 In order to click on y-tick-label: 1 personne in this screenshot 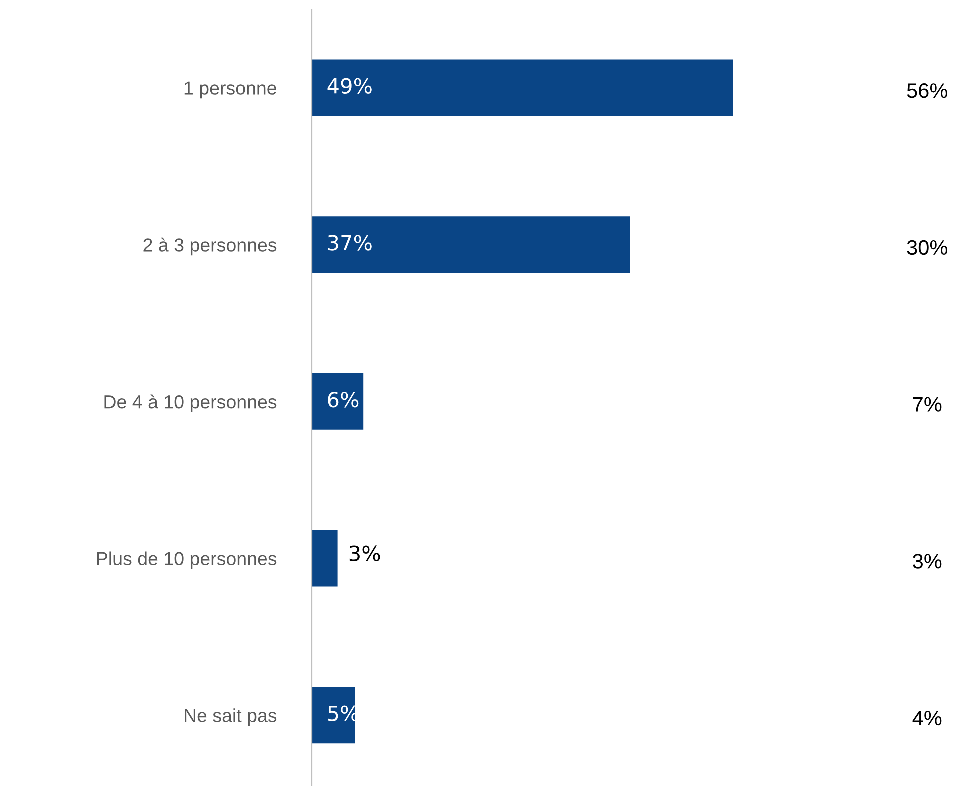, I will do `click(230, 90)`.